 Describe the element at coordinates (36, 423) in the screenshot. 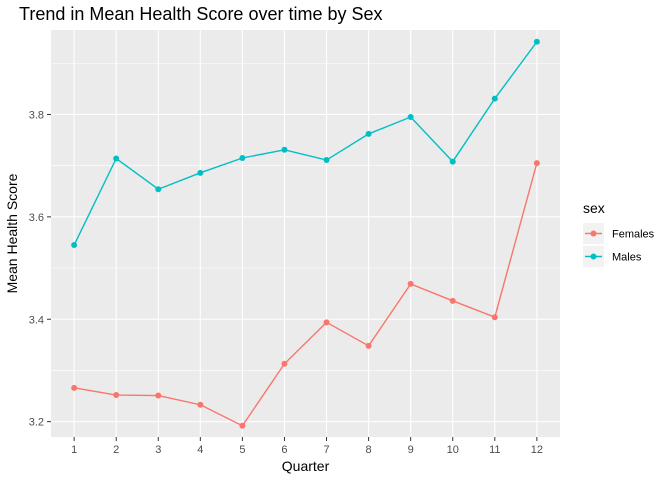

I see `y-tick-label: 3.2` at that location.